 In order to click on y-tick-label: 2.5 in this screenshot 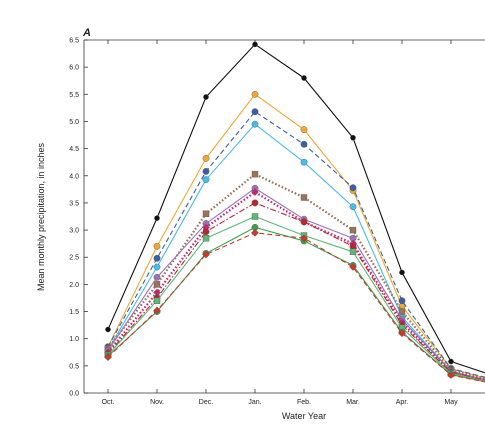, I will do `click(74, 258)`.